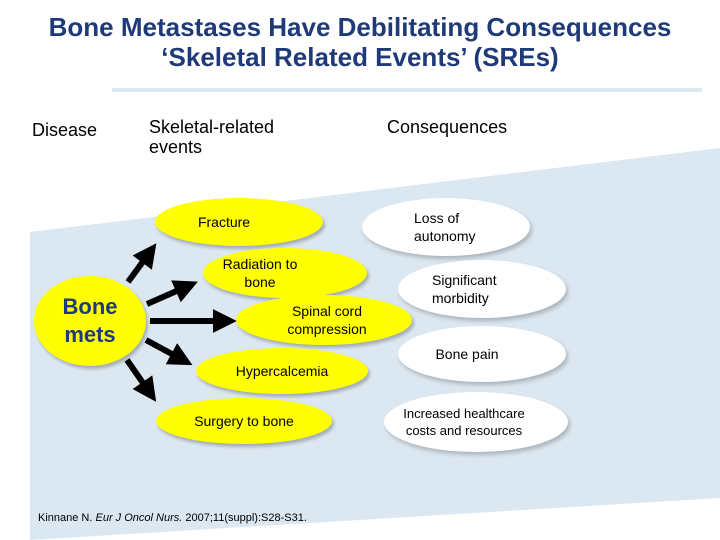 The image size is (720, 540). I want to click on citation-details: 2007;11(suppl):S28-S31., so click(246, 518).